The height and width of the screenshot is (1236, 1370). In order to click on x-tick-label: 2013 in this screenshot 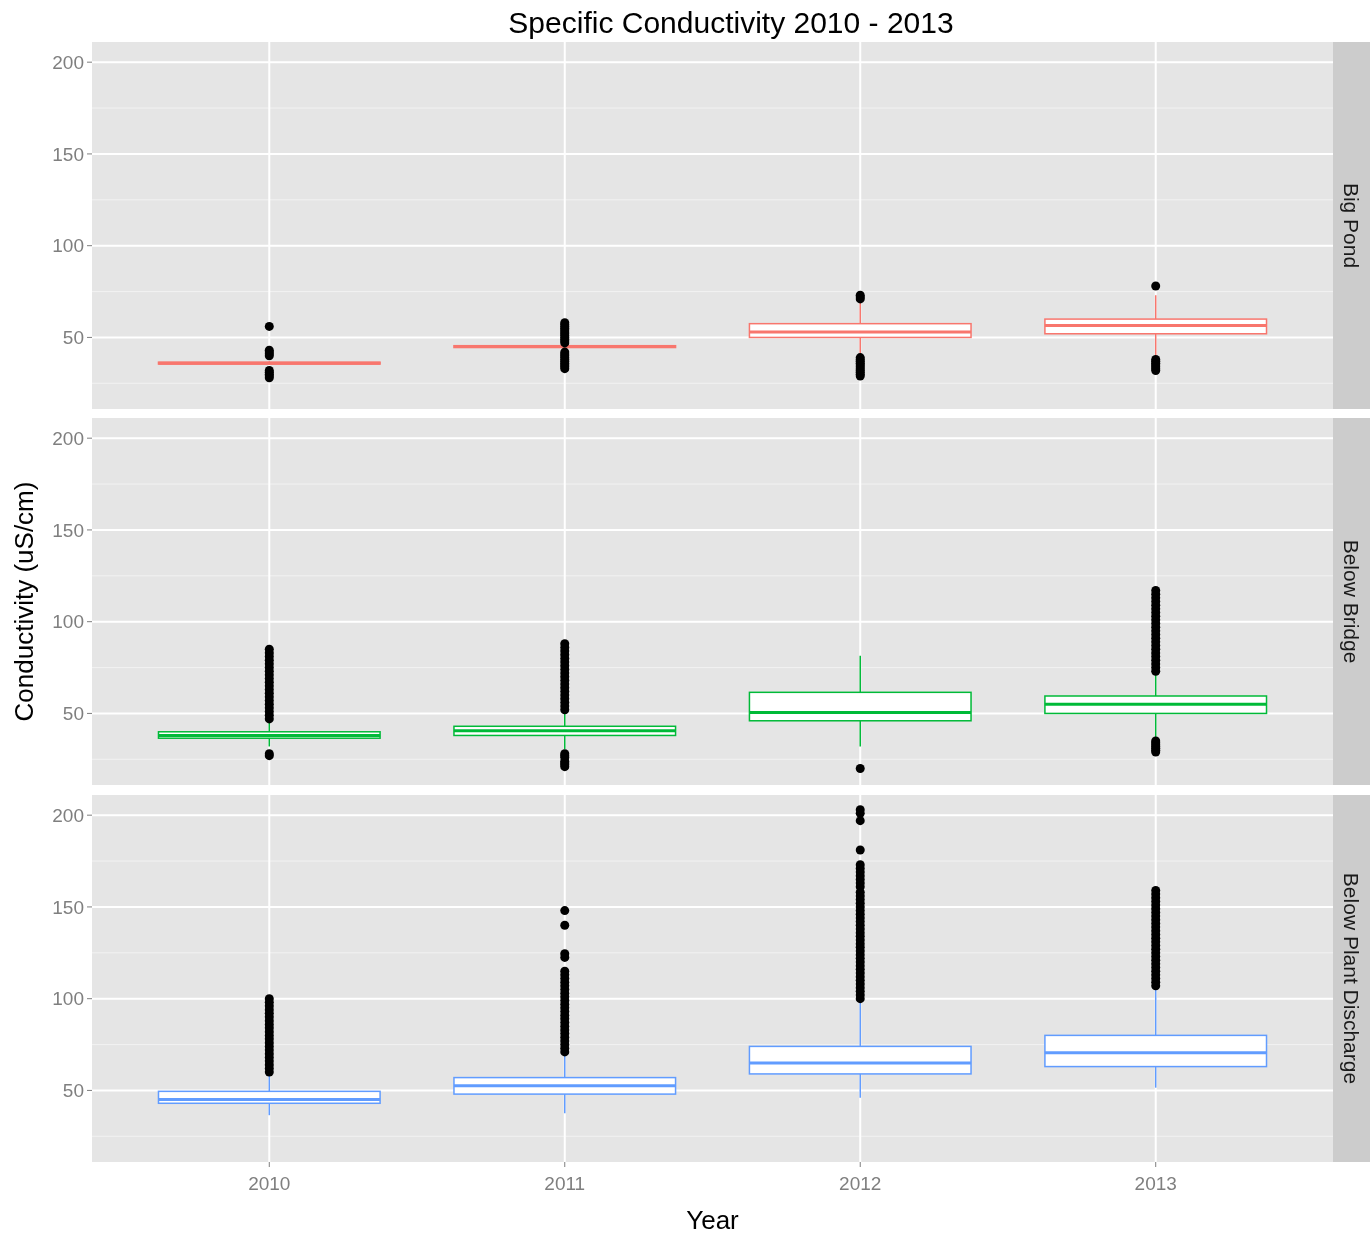, I will do `click(1155, 1183)`.